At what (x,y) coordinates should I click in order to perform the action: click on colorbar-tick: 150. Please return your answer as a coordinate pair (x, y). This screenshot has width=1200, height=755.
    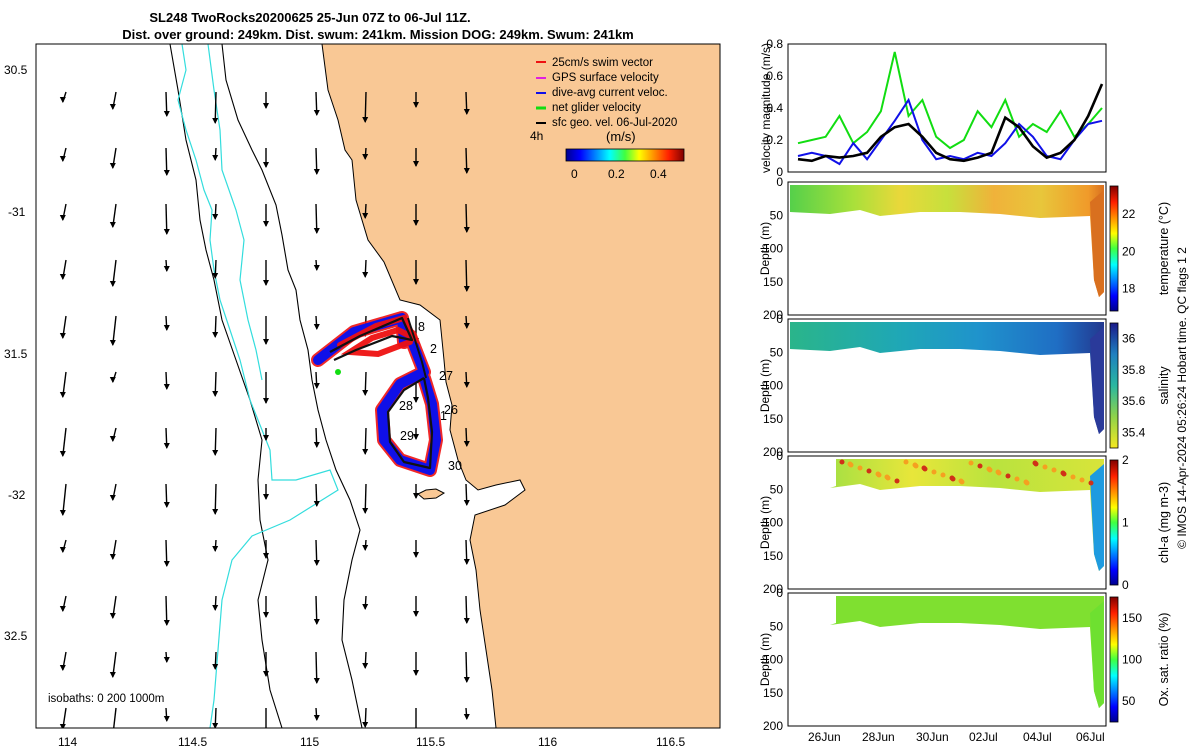
    Looking at the image, I should click on (1132, 618).